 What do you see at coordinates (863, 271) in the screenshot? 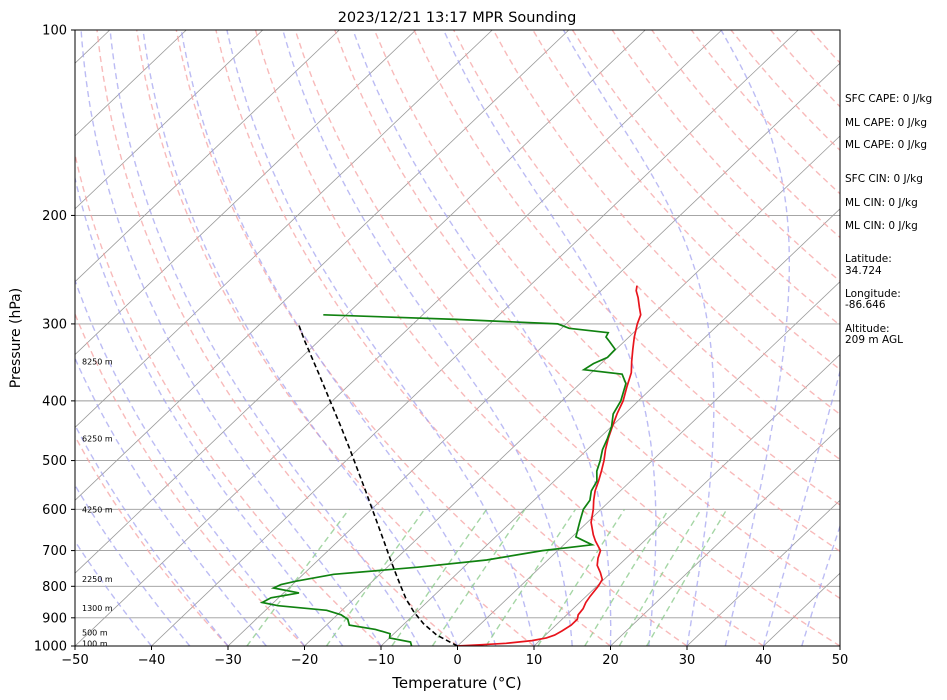
I see `annotation-text: 34.724` at bounding box center [863, 271].